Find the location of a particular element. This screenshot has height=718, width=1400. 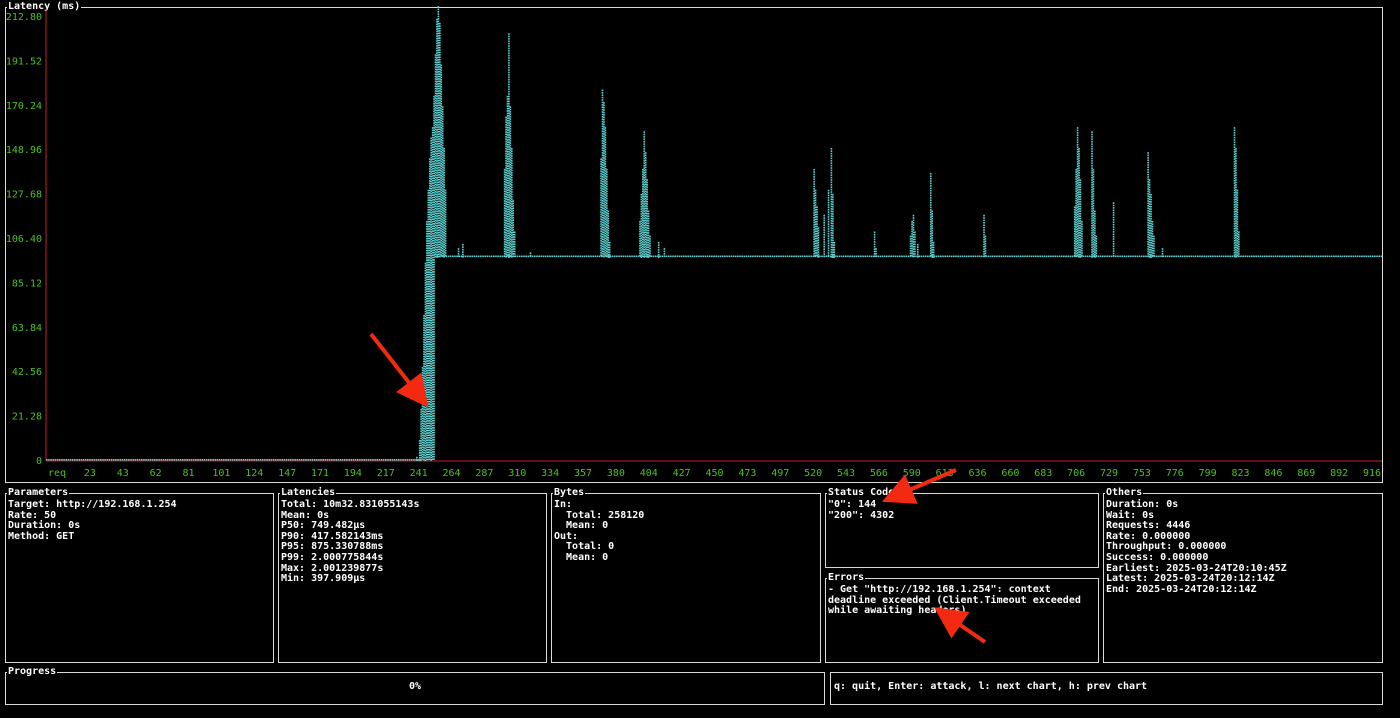

status-codes-panel-title: Status Codes is located at coordinates (864, 493).